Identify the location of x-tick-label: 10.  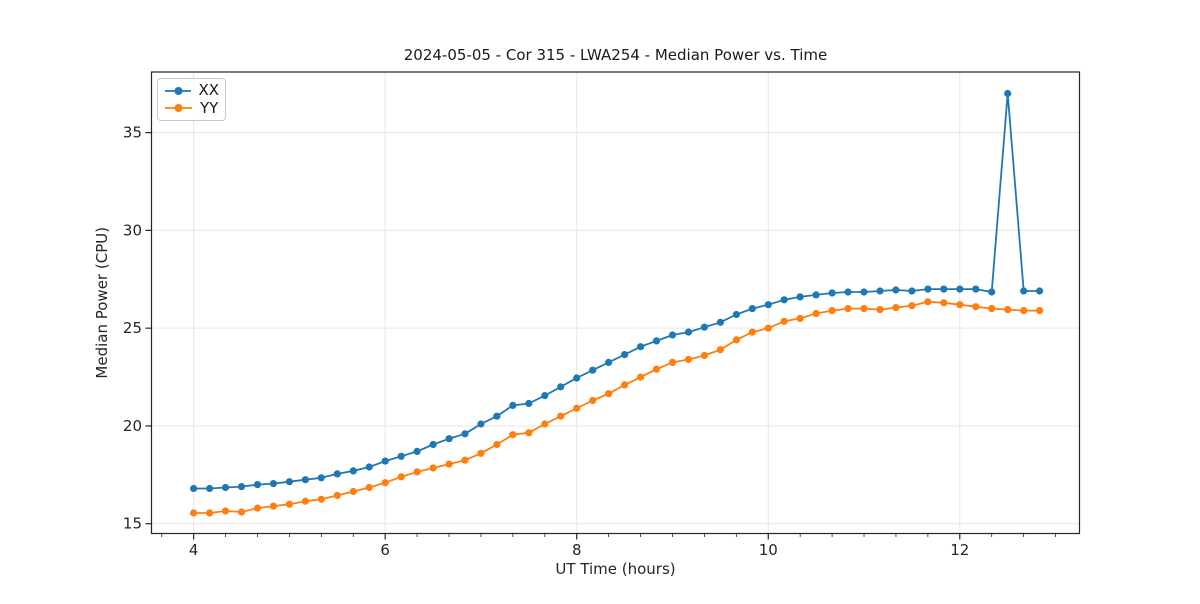
(768, 550).